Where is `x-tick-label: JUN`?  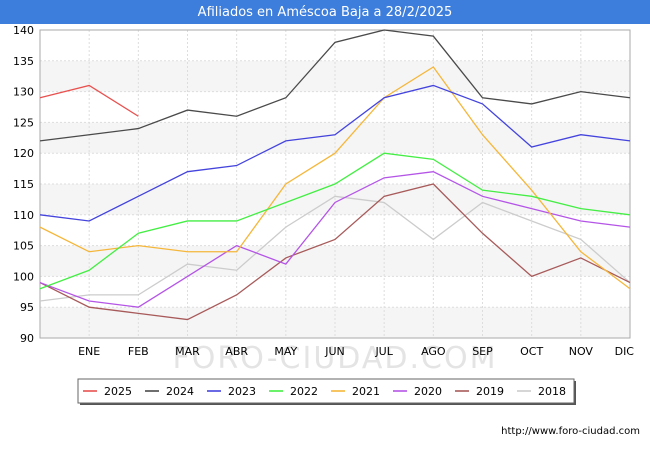
x-tick-label: JUN is located at coordinates (334, 351).